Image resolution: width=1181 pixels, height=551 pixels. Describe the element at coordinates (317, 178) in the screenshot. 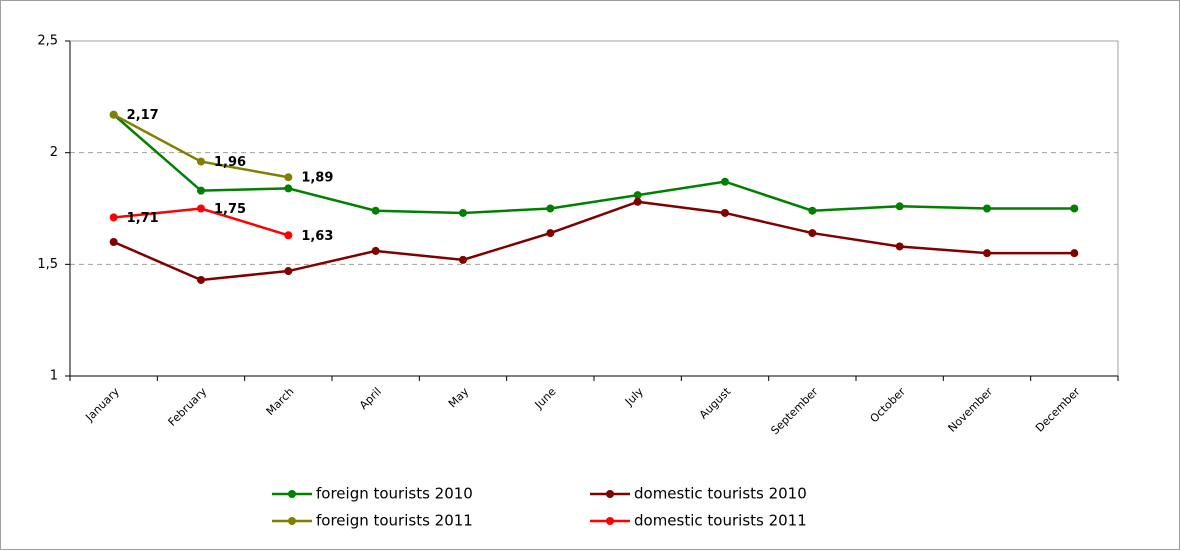

I see `data-label: 1,89` at that location.